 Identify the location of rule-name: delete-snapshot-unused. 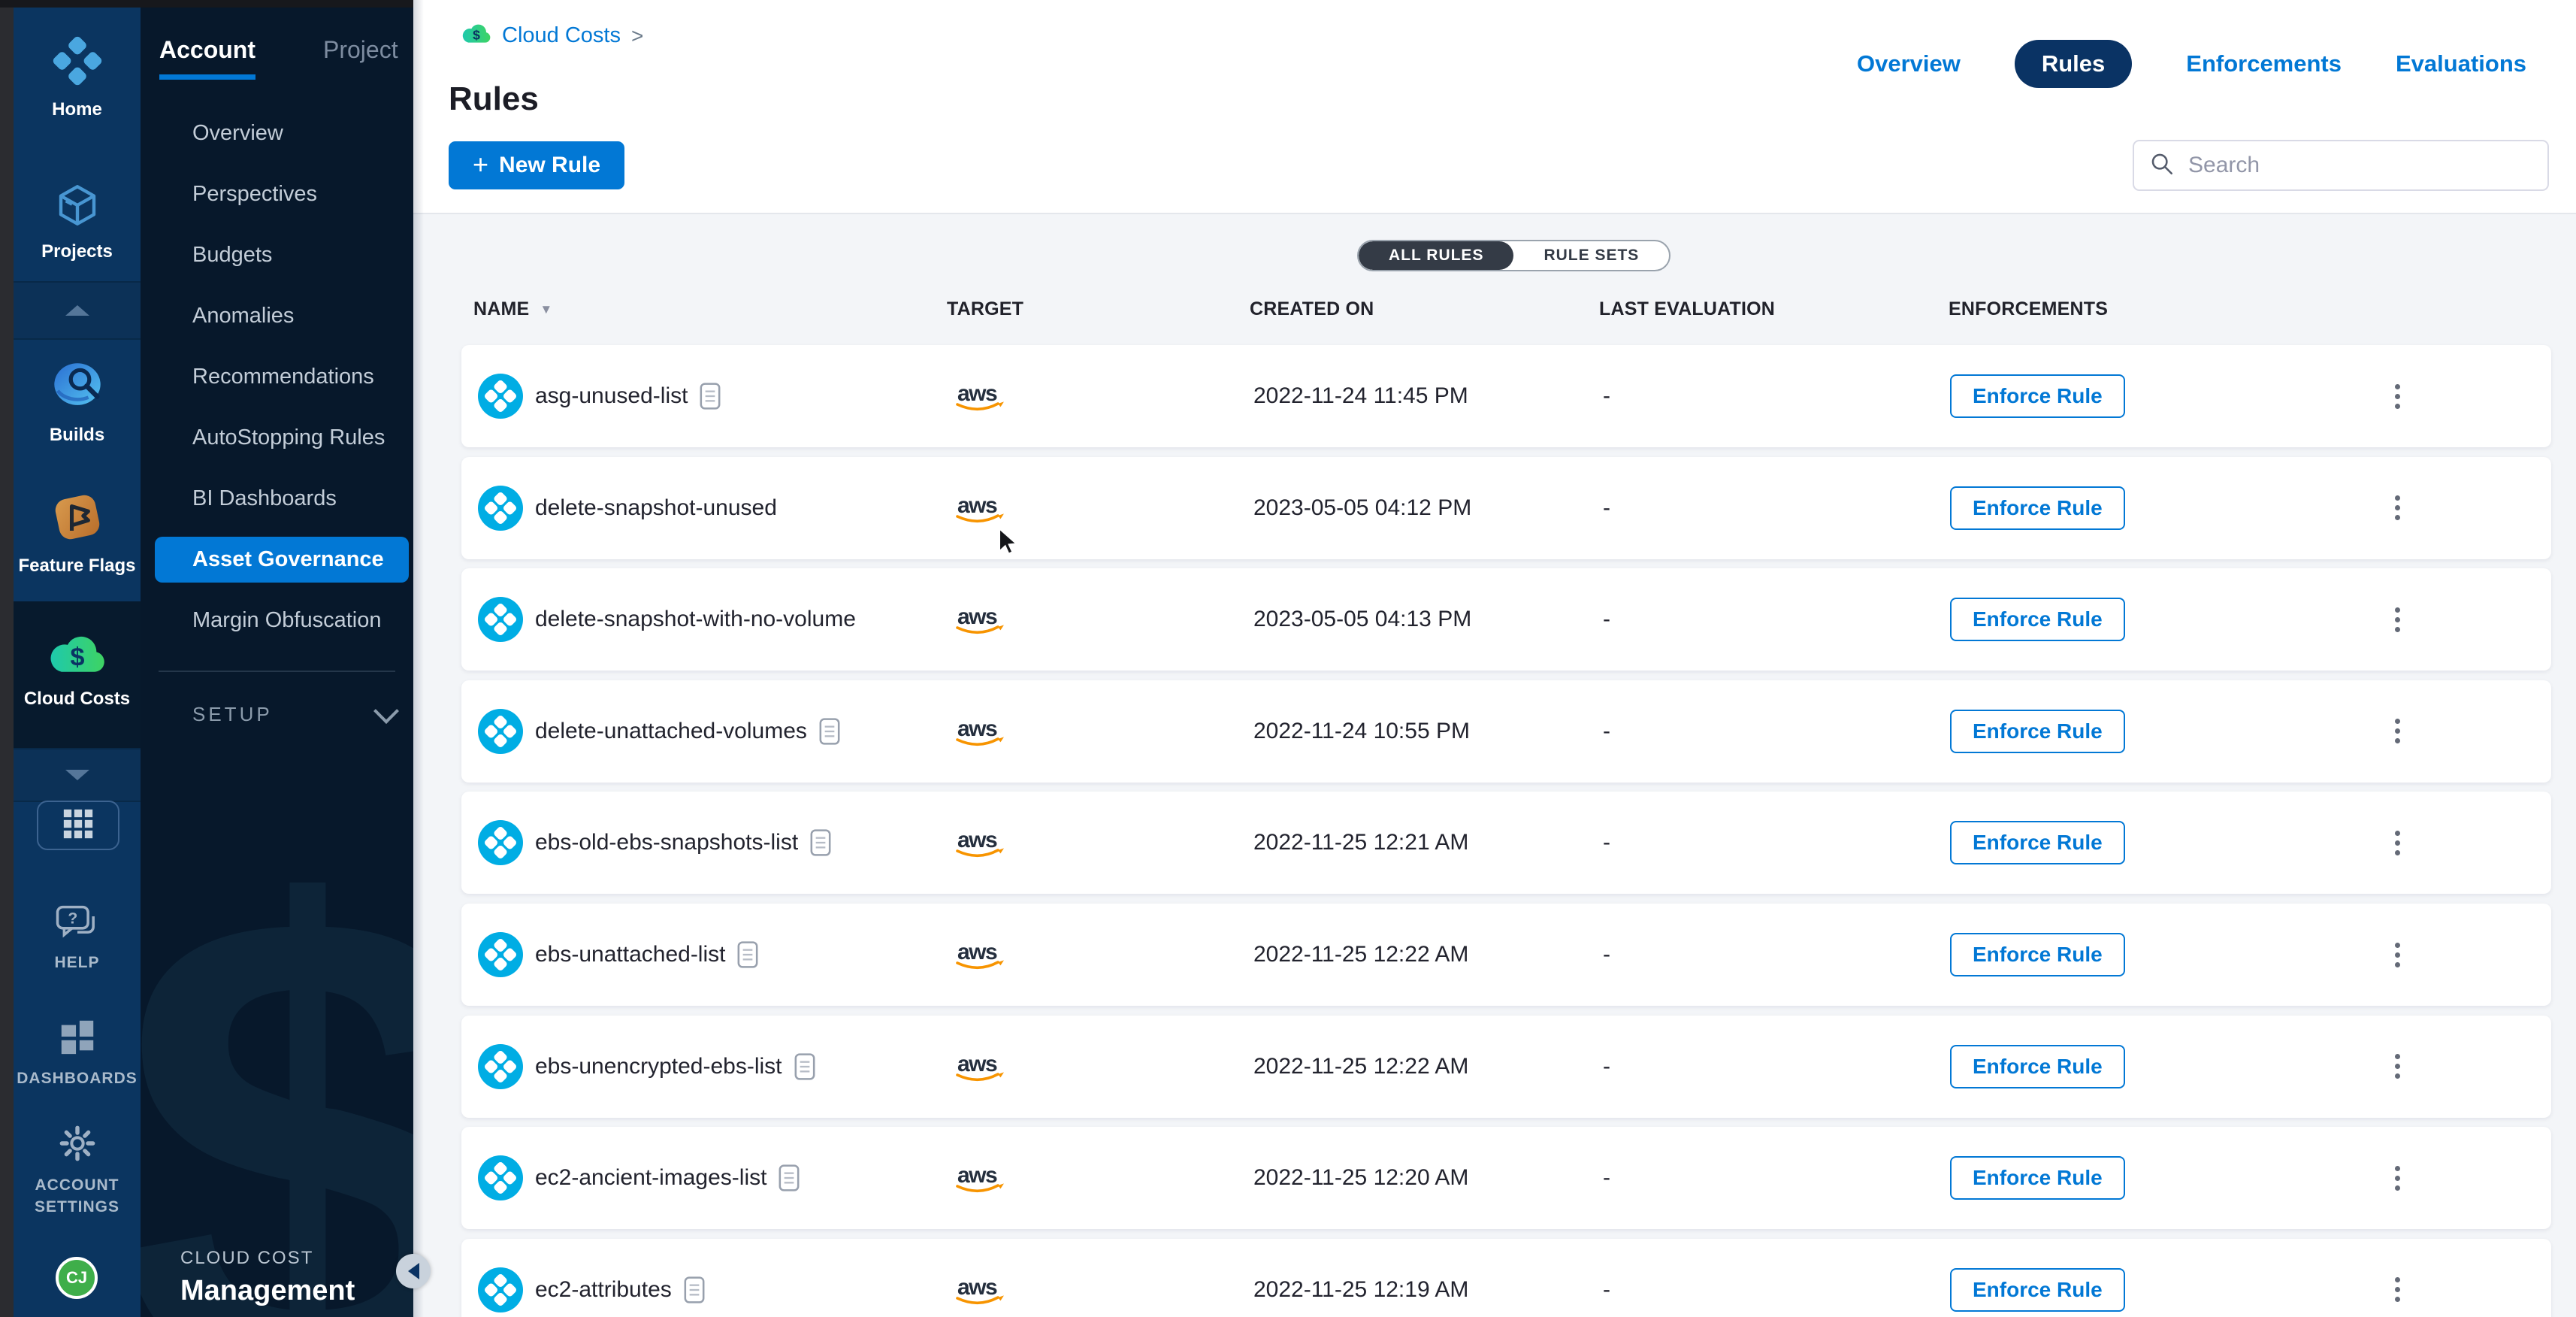
(656, 507).